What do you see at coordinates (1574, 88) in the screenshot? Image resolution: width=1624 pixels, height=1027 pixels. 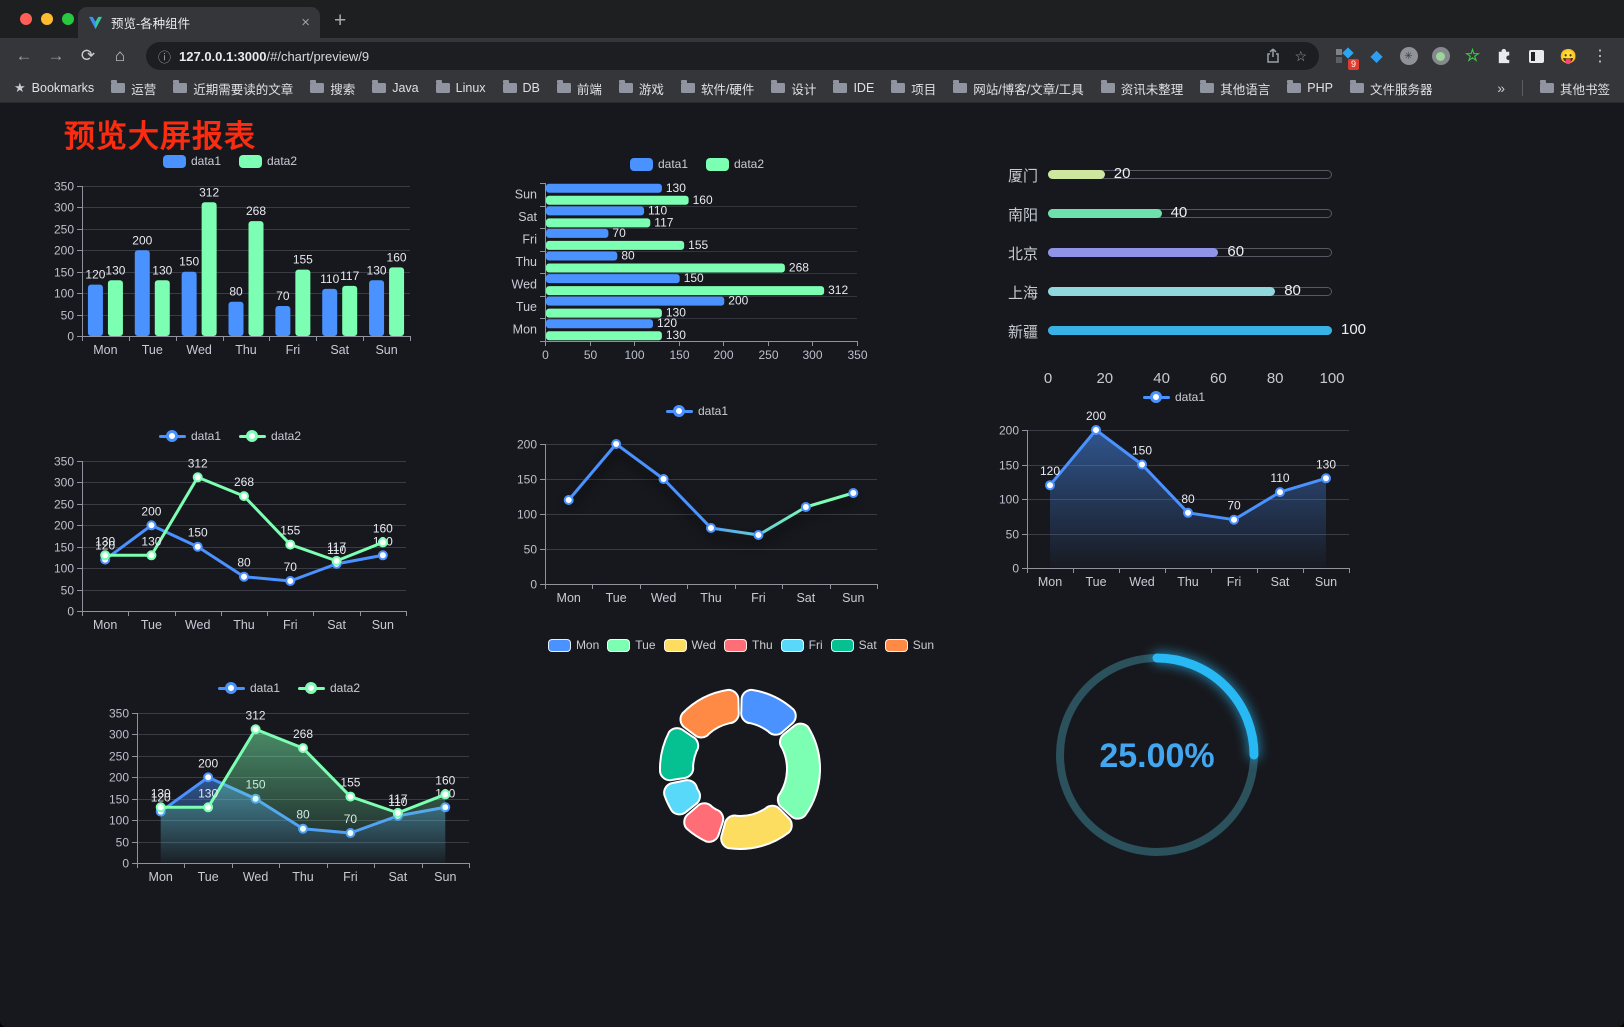 I see `other-bookmarks: 其他书签` at bounding box center [1574, 88].